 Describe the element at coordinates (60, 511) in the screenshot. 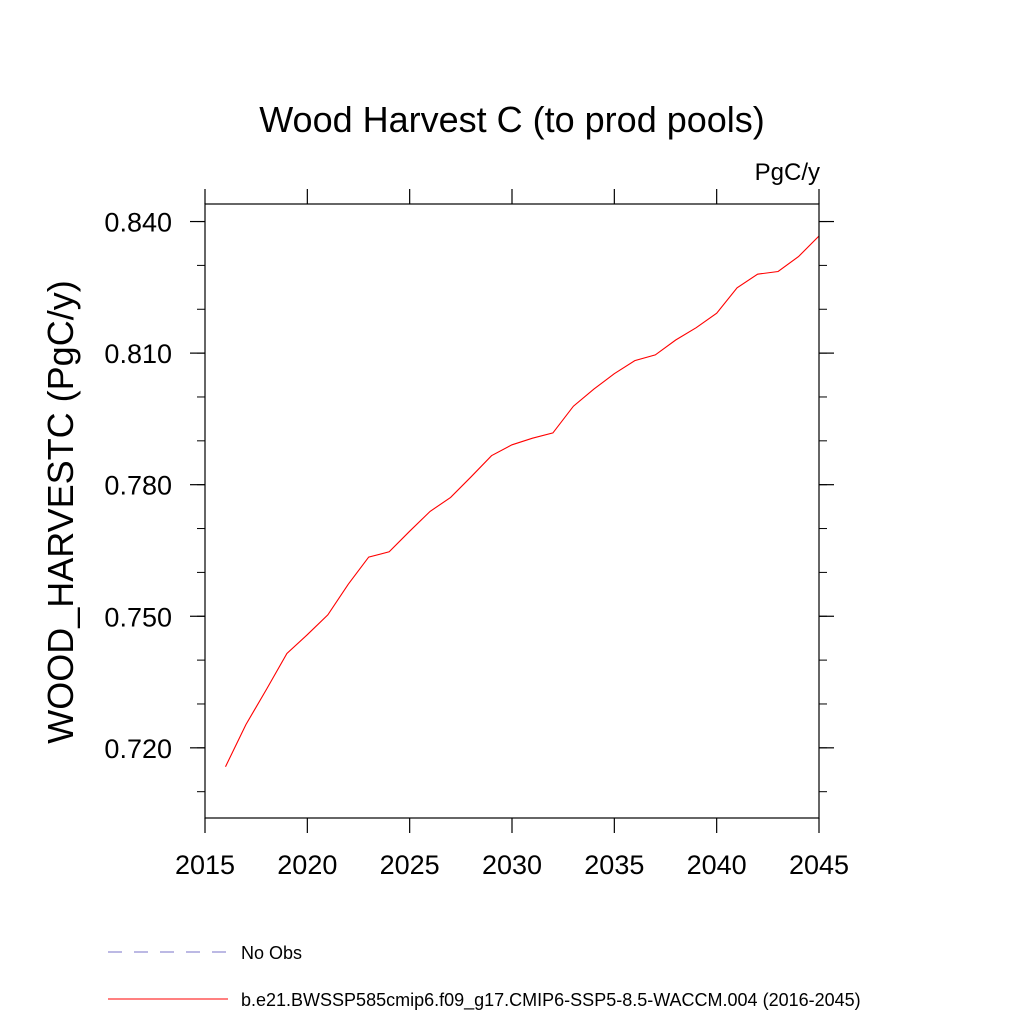

I see `y-axis-label: WOOD_HARVESTC (PgC/y)` at that location.